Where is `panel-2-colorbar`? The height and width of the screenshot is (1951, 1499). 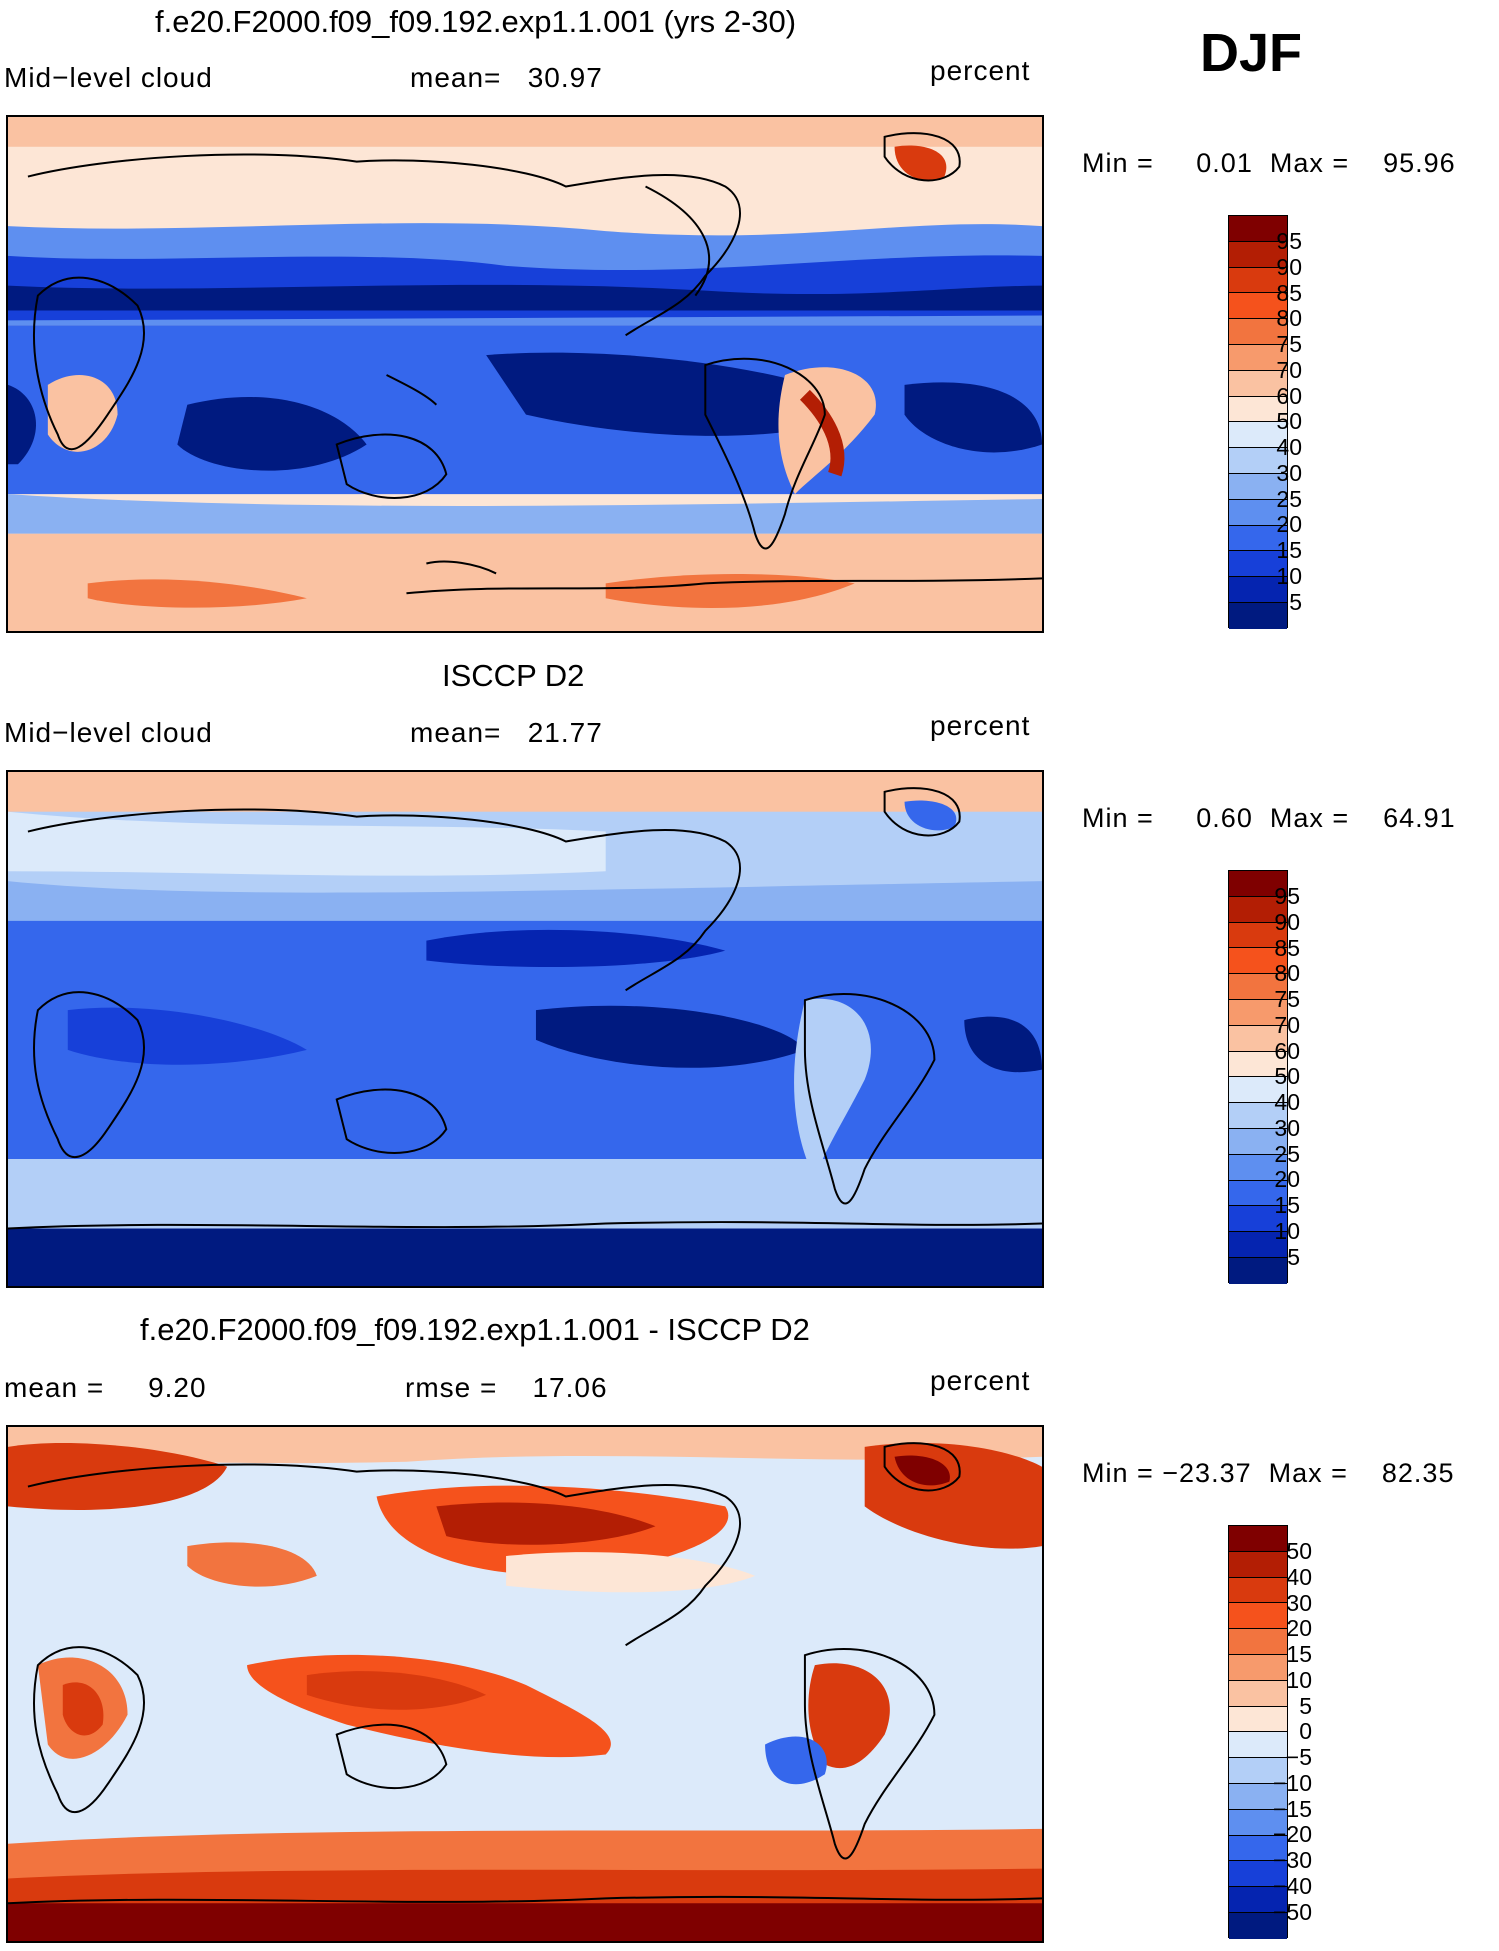
panel-2-colorbar is located at coordinates (1258, 1077).